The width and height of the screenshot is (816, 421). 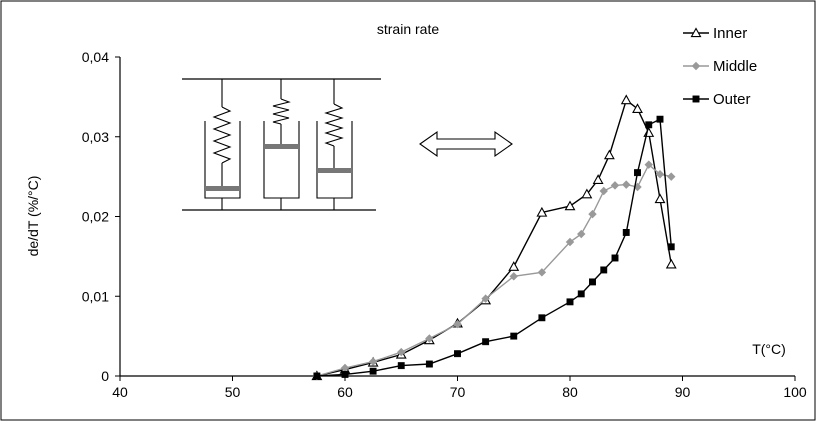 I want to click on y-tick-label: 0,03, so click(x=95, y=137).